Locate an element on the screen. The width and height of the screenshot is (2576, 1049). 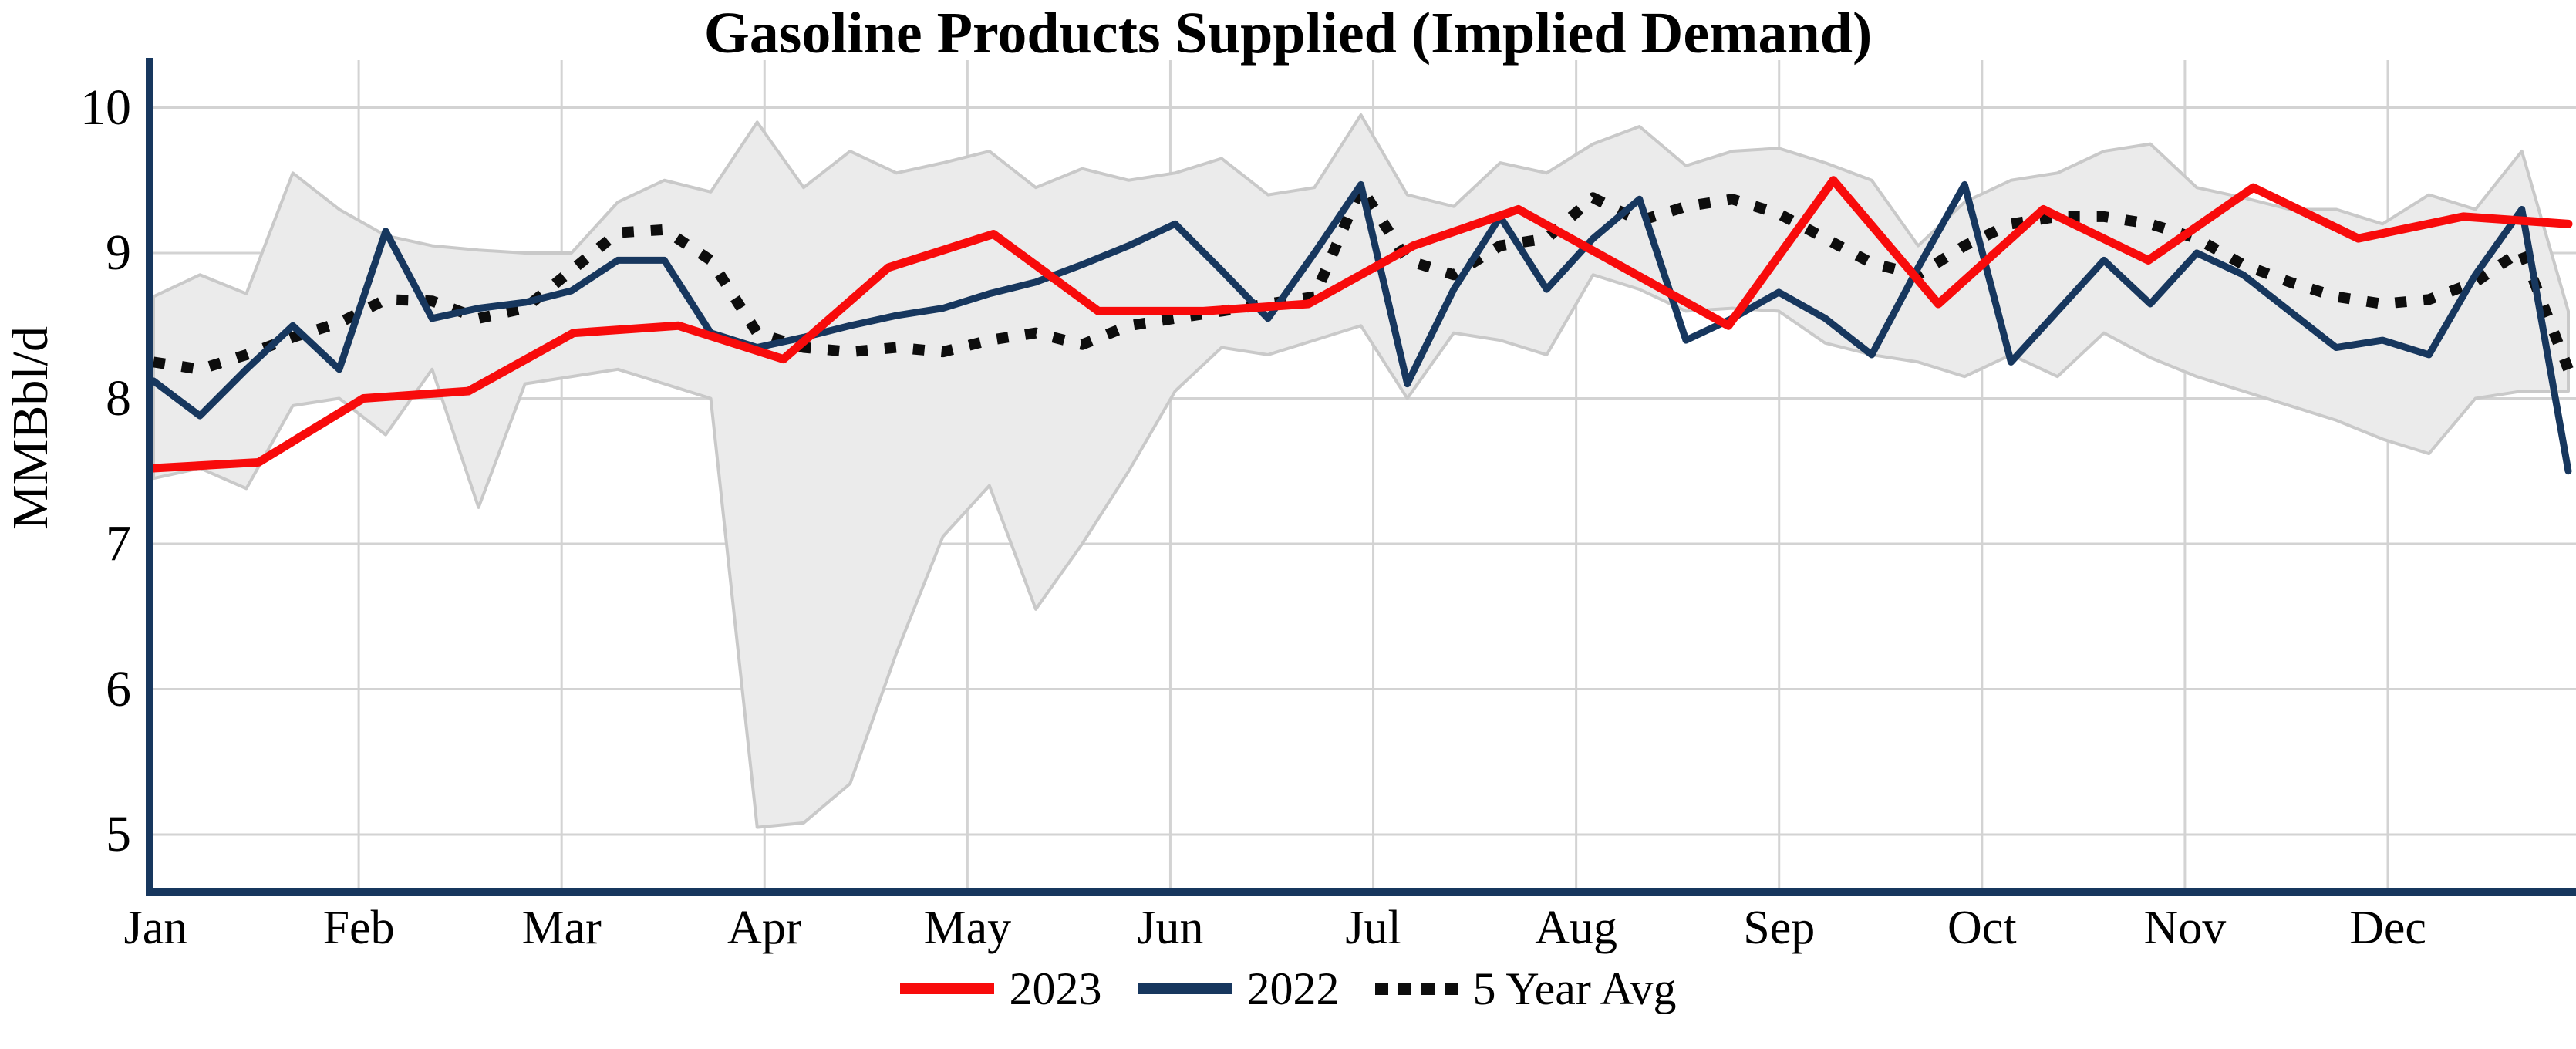
x-tick-label-jun: Jun is located at coordinates (1170, 928).